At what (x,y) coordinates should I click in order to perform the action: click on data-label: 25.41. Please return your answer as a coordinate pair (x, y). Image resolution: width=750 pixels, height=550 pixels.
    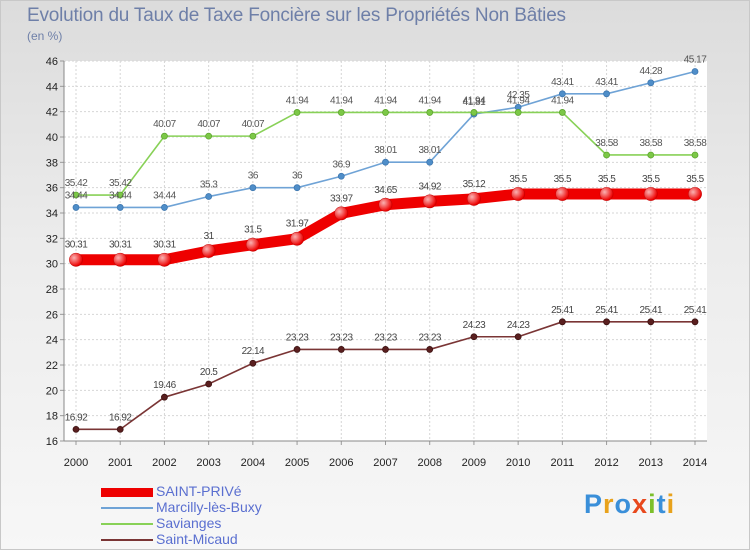
    Looking at the image, I should click on (606, 310).